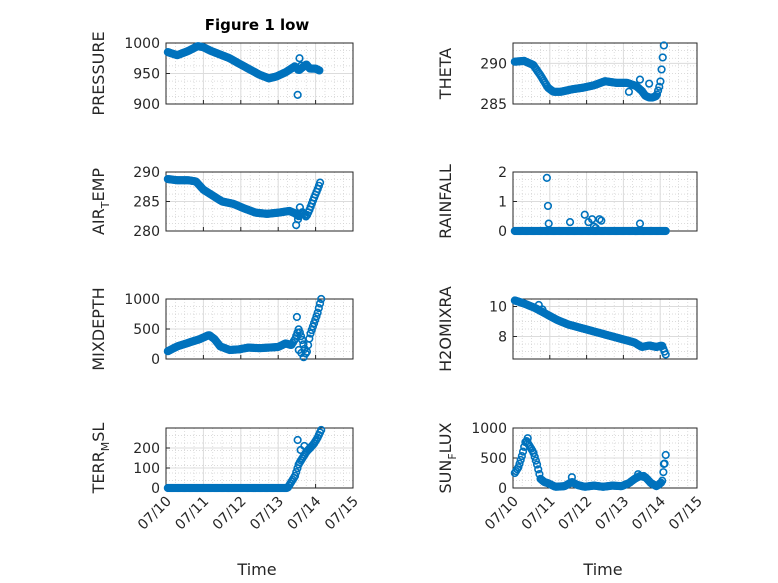 This screenshot has height=583, width=778. Describe the element at coordinates (493, 64) in the screenshot. I see `panel-2-ytick-label: 290` at that location.